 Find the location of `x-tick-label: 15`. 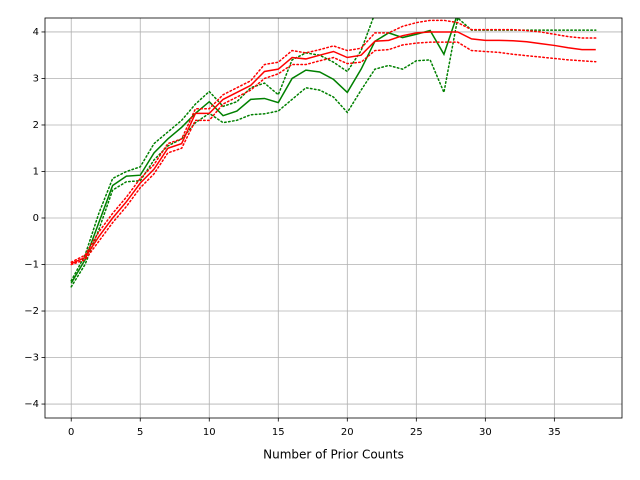

x-tick-label: 15 is located at coordinates (278, 432).